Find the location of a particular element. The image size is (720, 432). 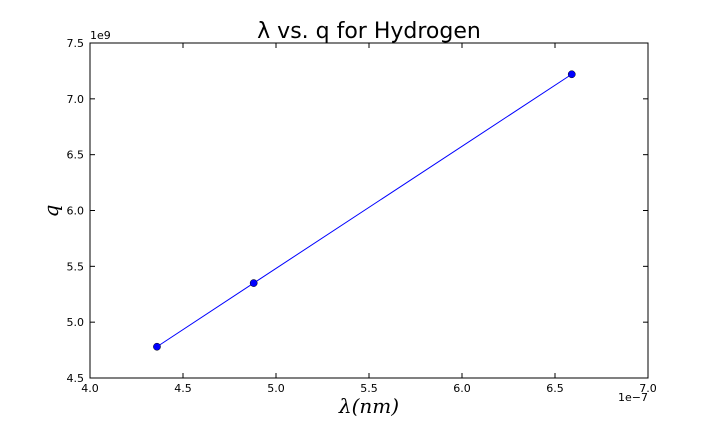

x-tick-label: 6.5 is located at coordinates (555, 388).